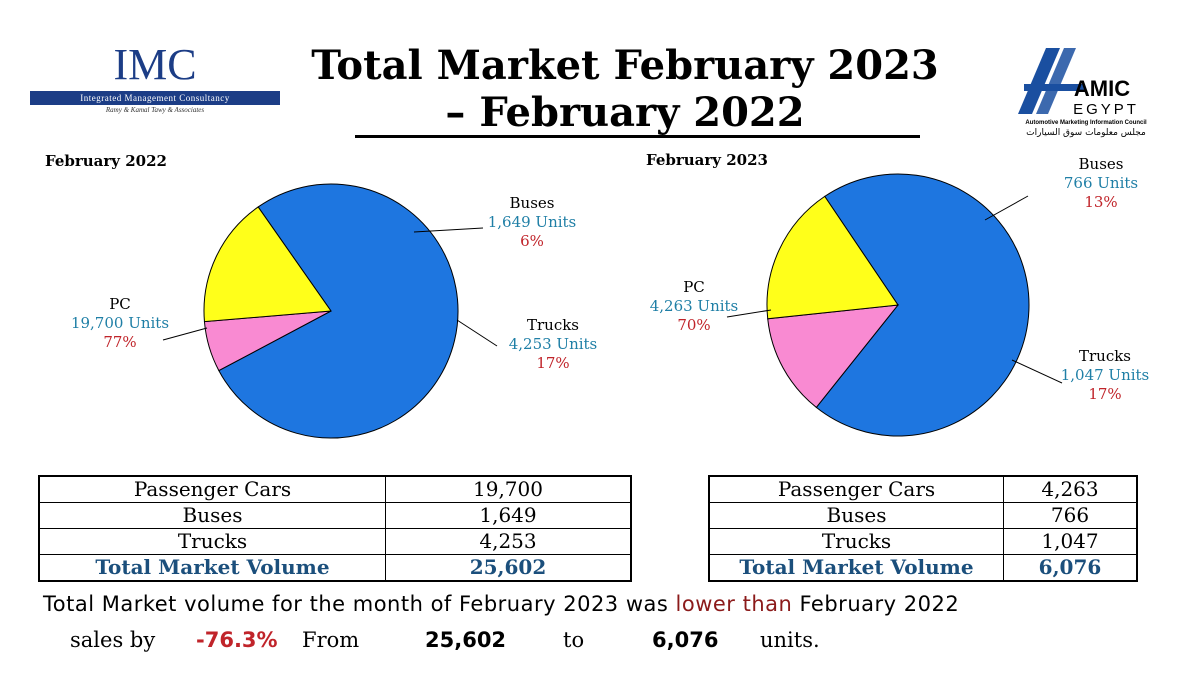 The width and height of the screenshot is (1190, 698). Describe the element at coordinates (532, 241) in the screenshot. I see `slice-percent-buses: 6%` at that location.